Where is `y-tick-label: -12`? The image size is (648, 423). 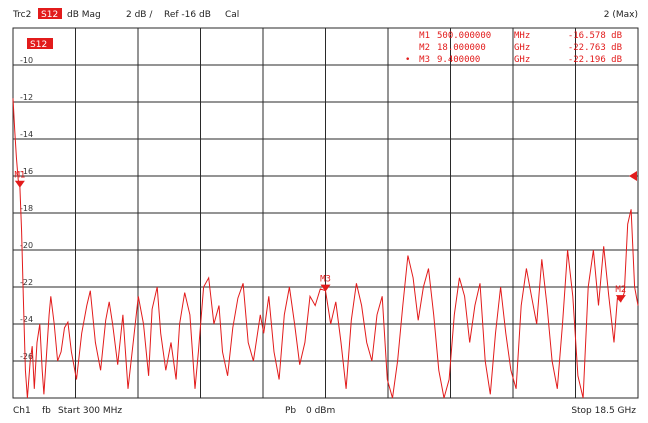 y-tick-label: -12 is located at coordinates (26, 97).